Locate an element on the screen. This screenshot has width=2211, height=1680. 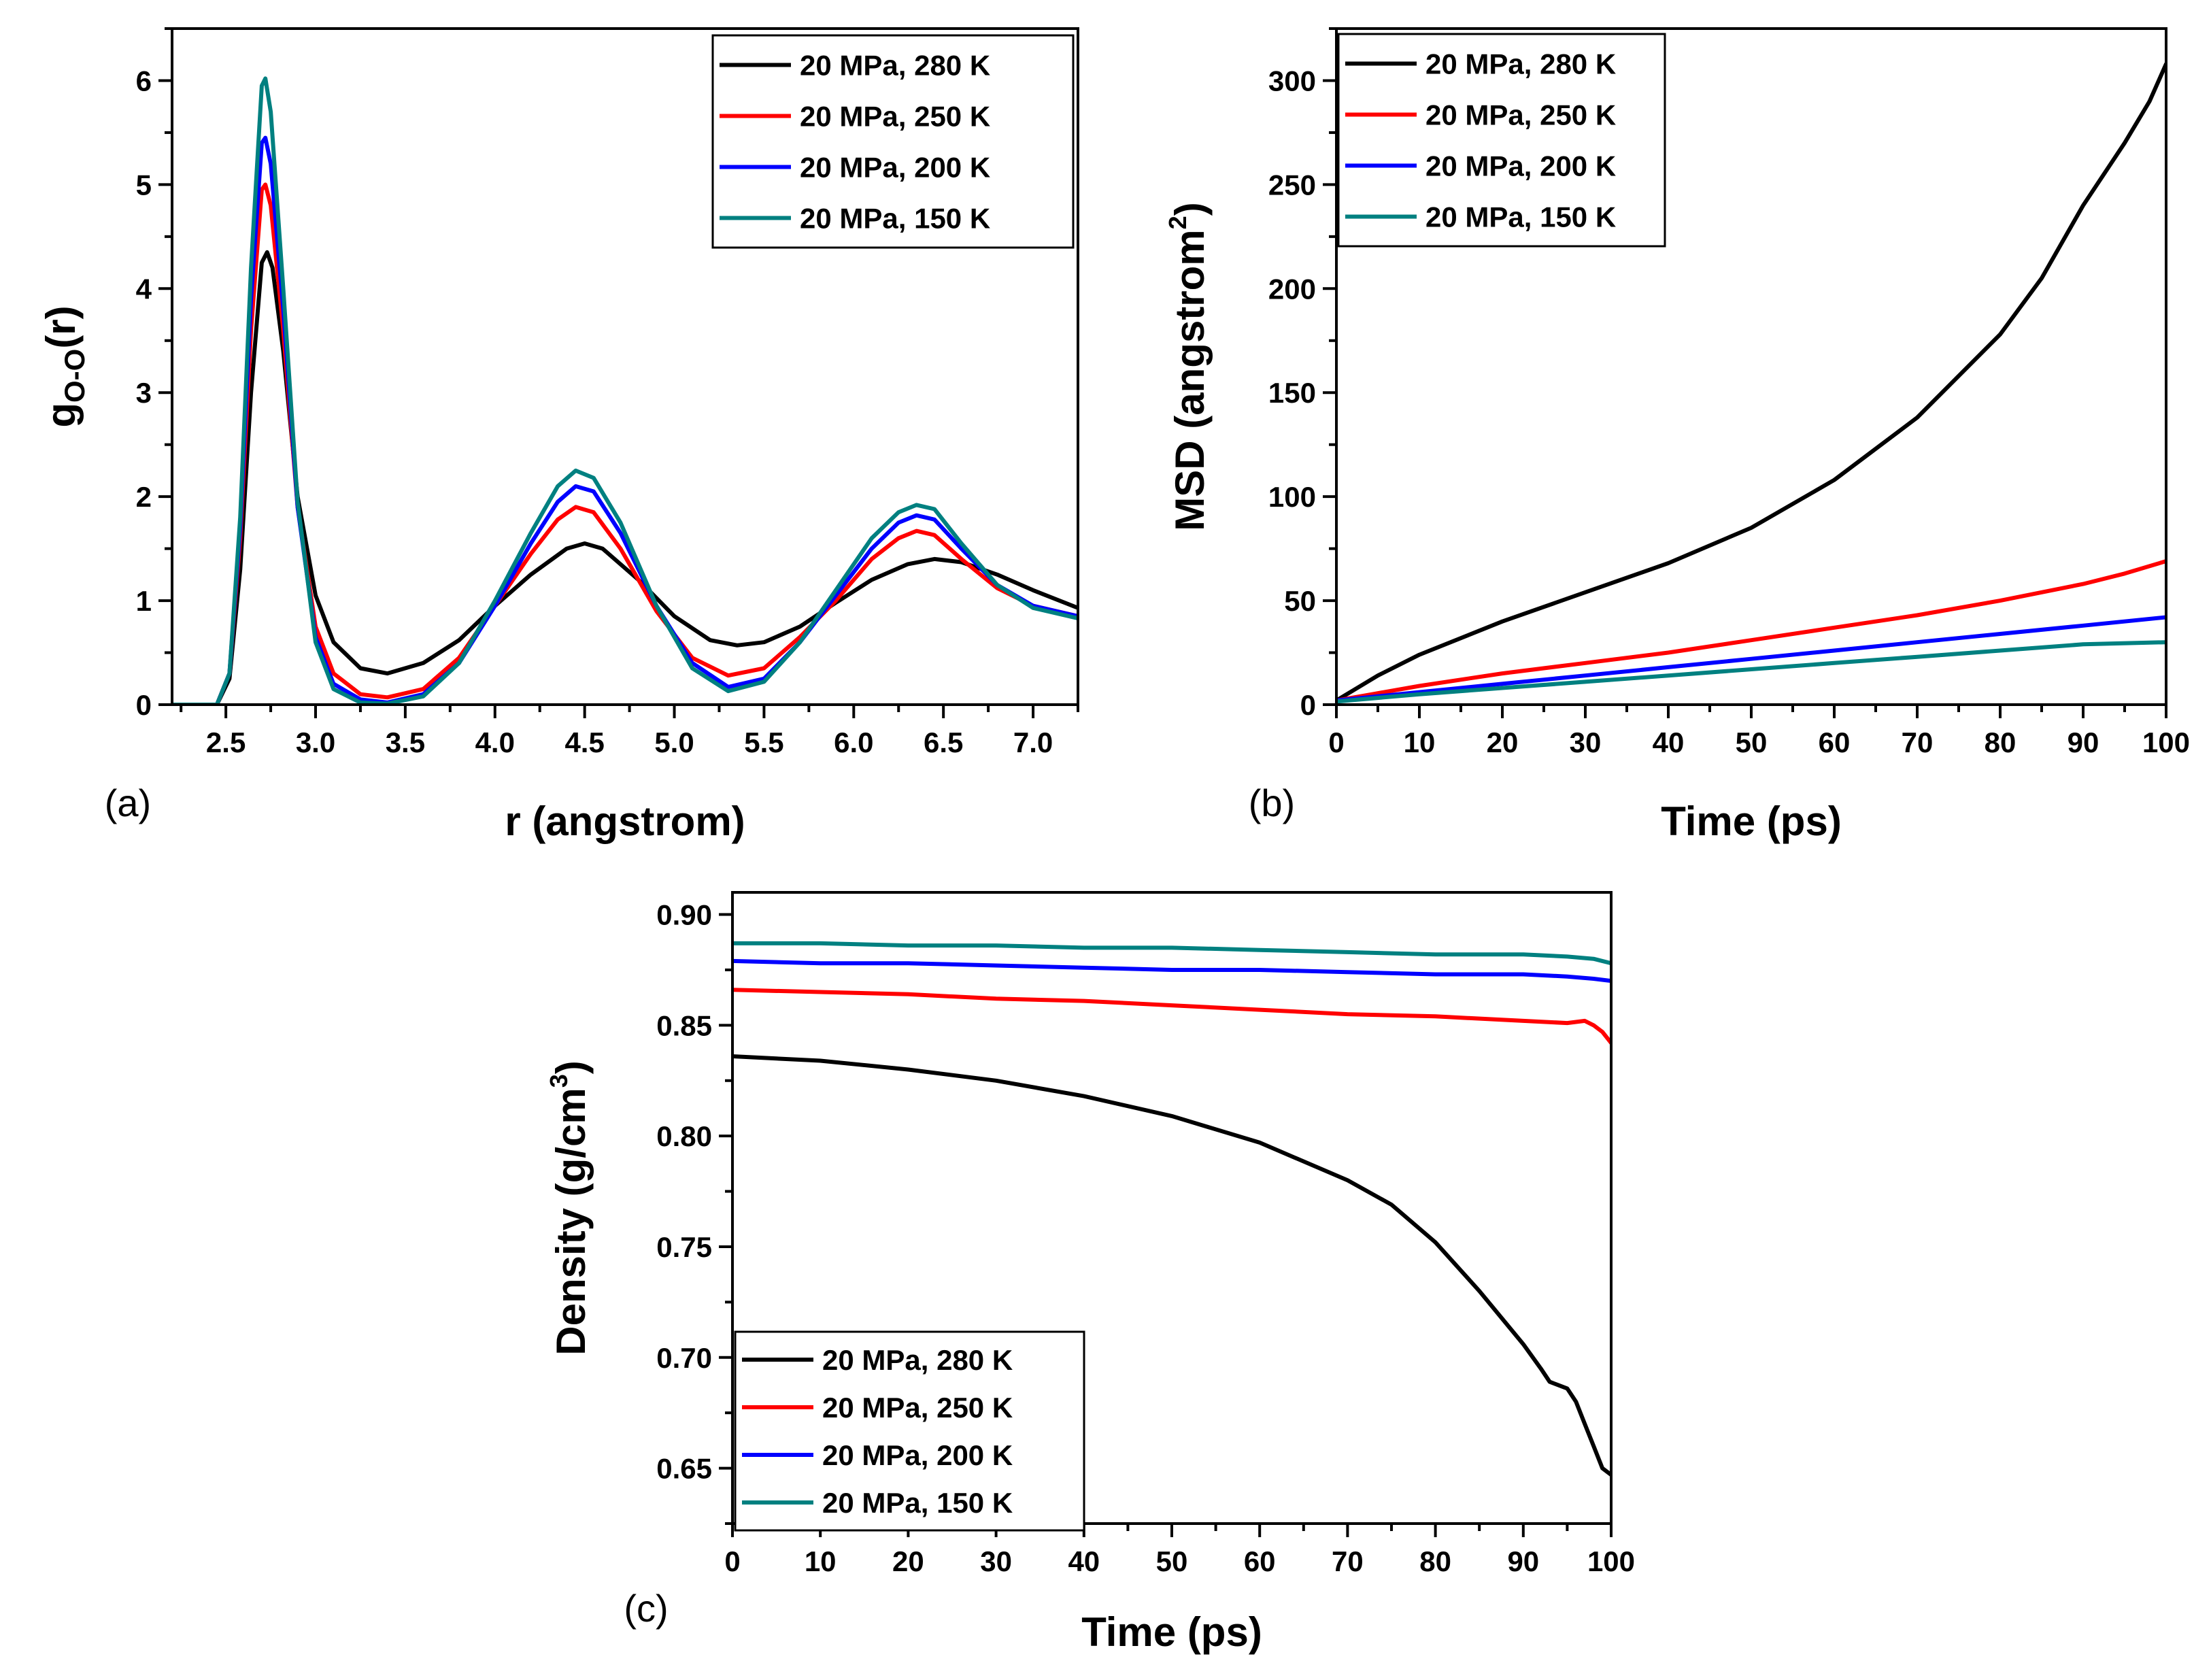
y-tick-label: 200 is located at coordinates (1292, 289).